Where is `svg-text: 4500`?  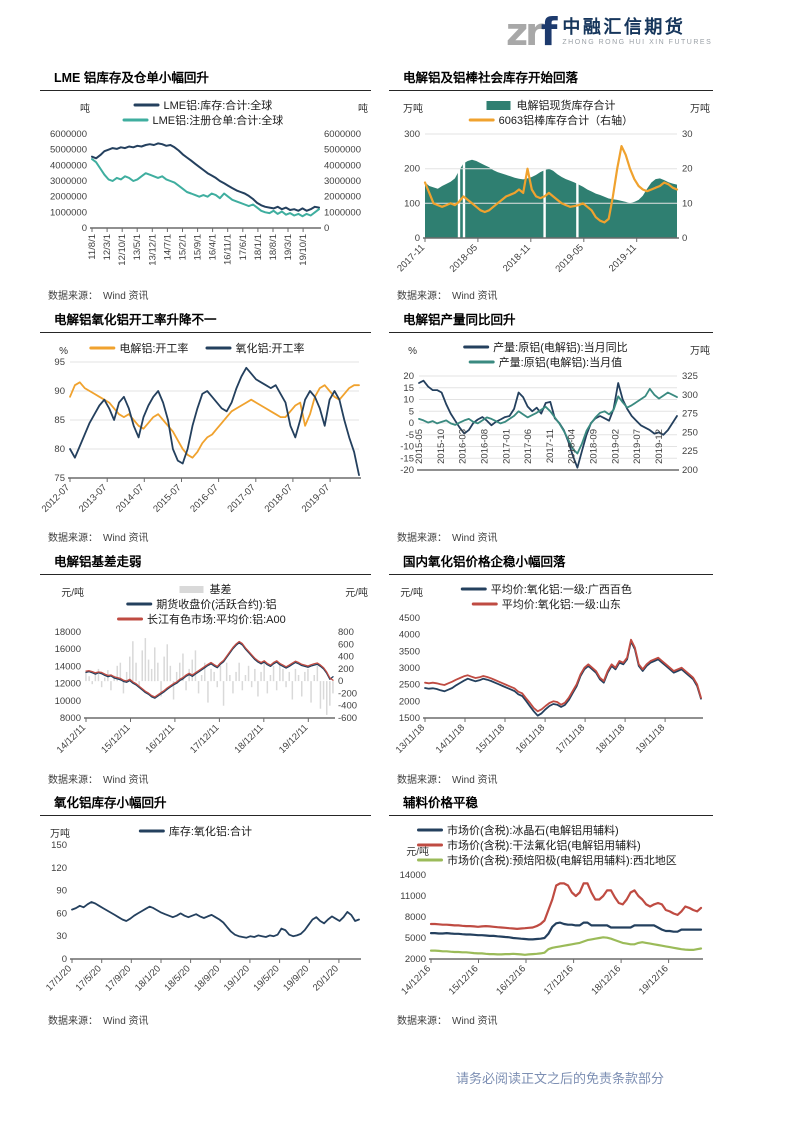 svg-text: 4500 is located at coordinates (409, 618).